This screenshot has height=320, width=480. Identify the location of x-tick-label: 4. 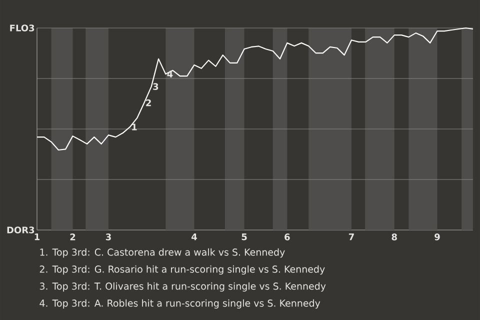
(194, 237).